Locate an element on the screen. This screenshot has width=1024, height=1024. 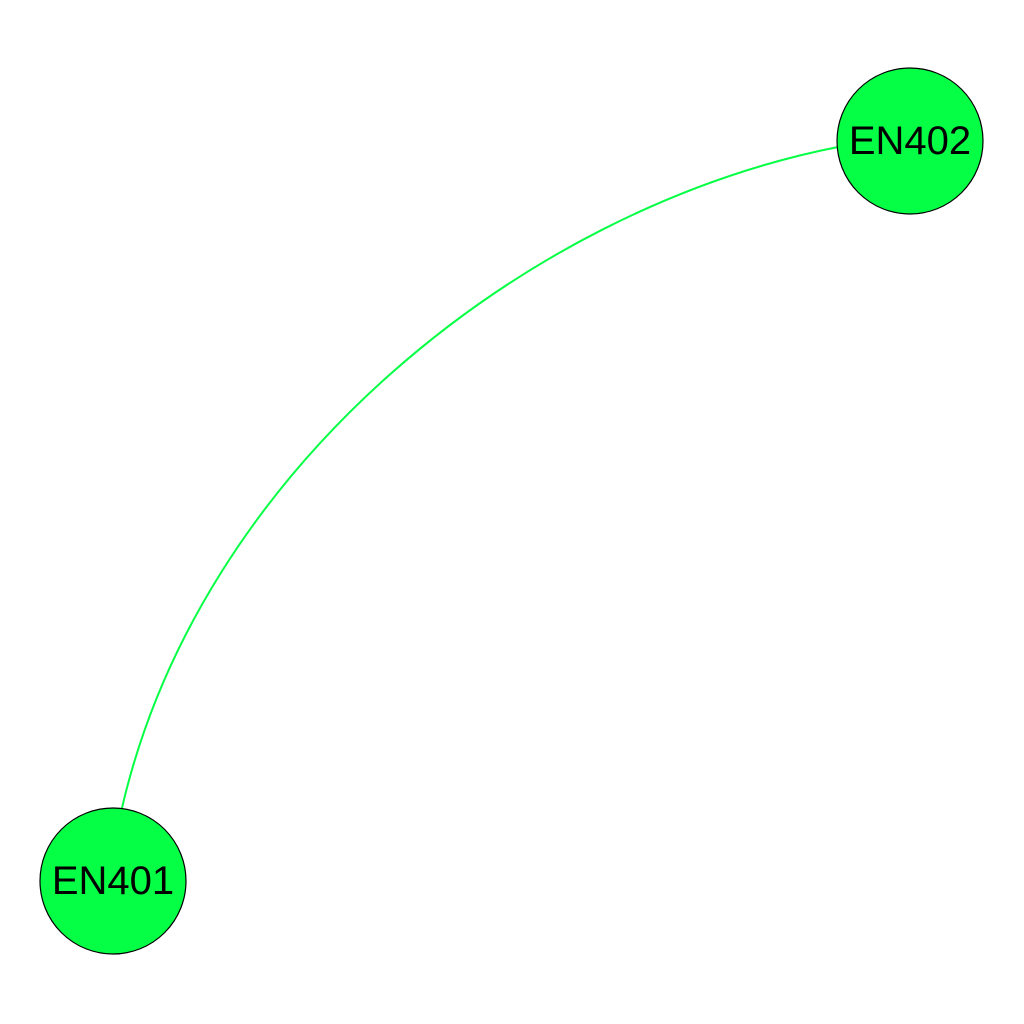
node-en401: EN401 is located at coordinates (113, 881).